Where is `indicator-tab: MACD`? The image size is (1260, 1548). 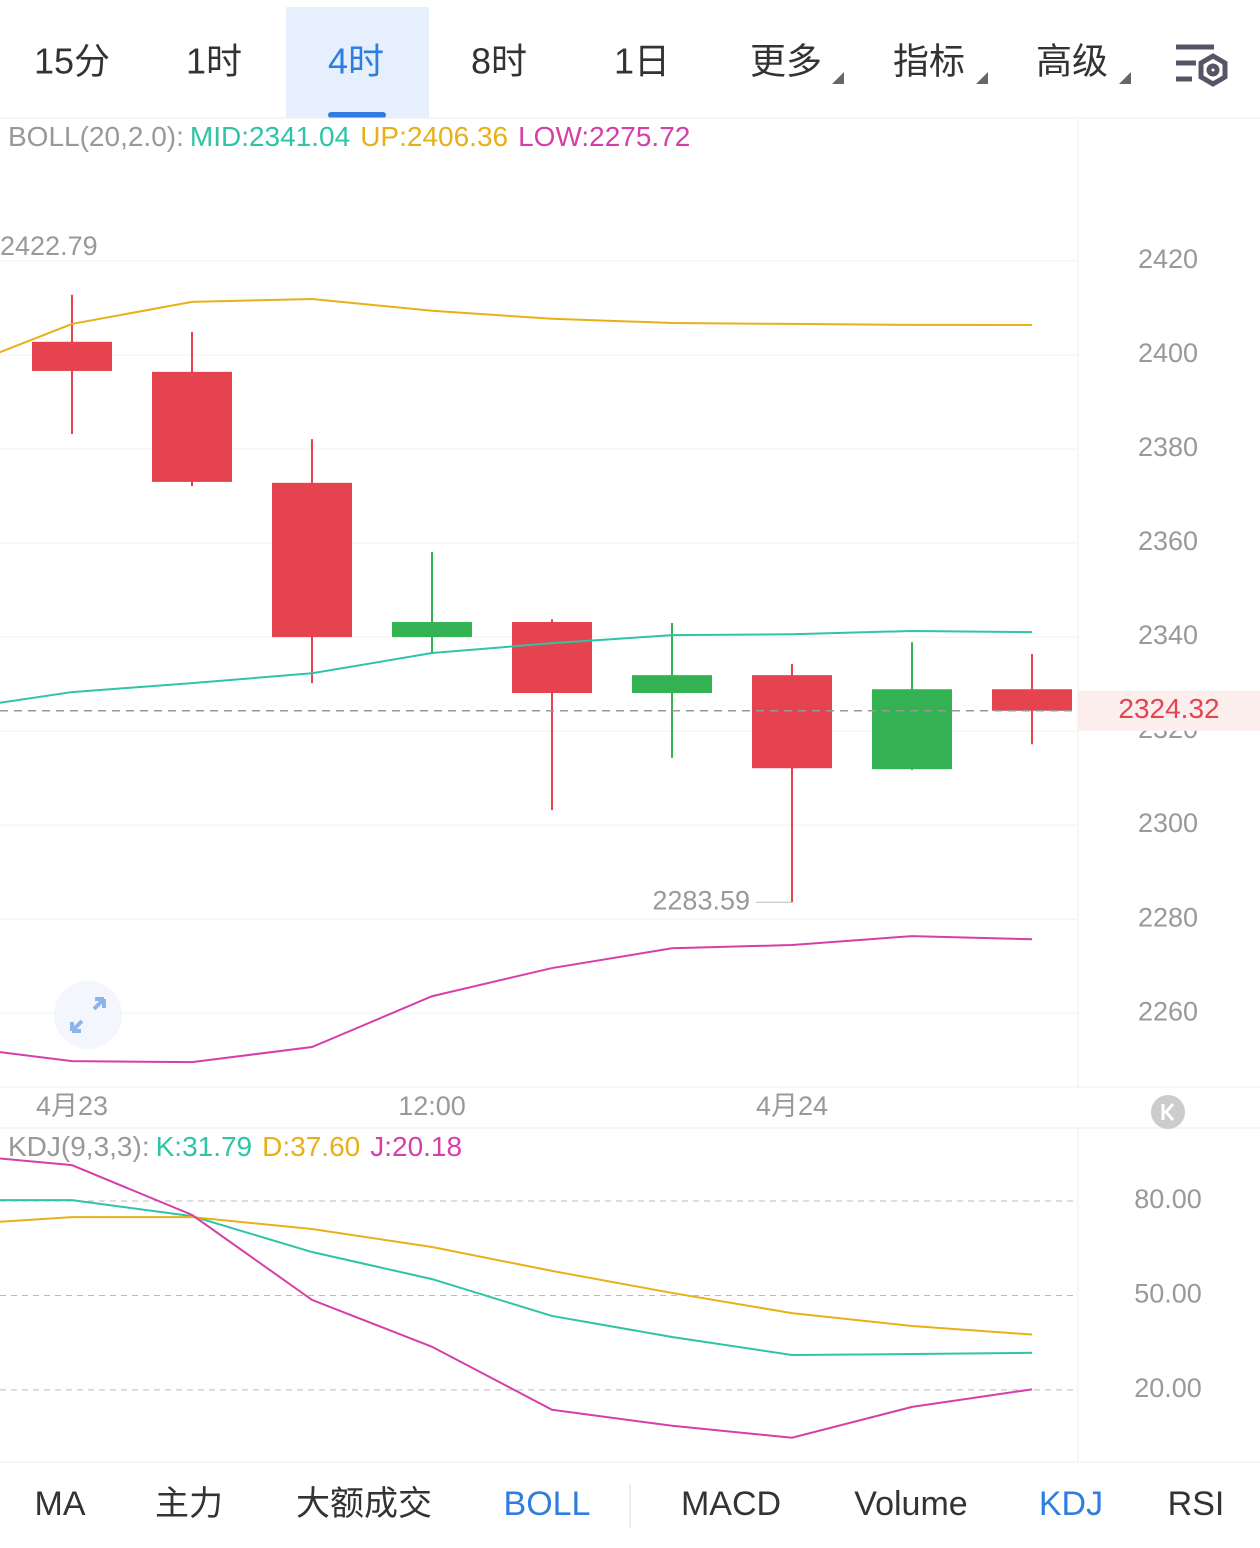
indicator-tab: MACD is located at coordinates (731, 1504).